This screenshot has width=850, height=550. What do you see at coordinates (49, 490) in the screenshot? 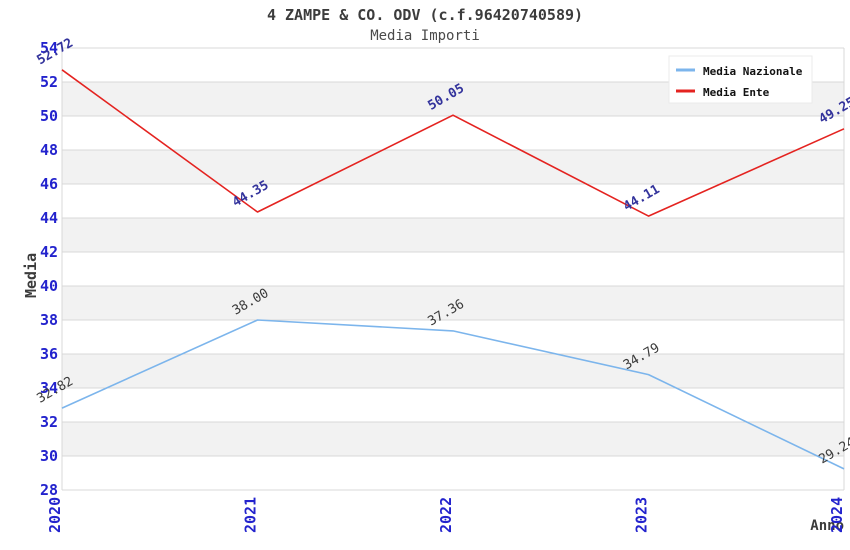
I see `y-tick-label: 28` at bounding box center [49, 490].